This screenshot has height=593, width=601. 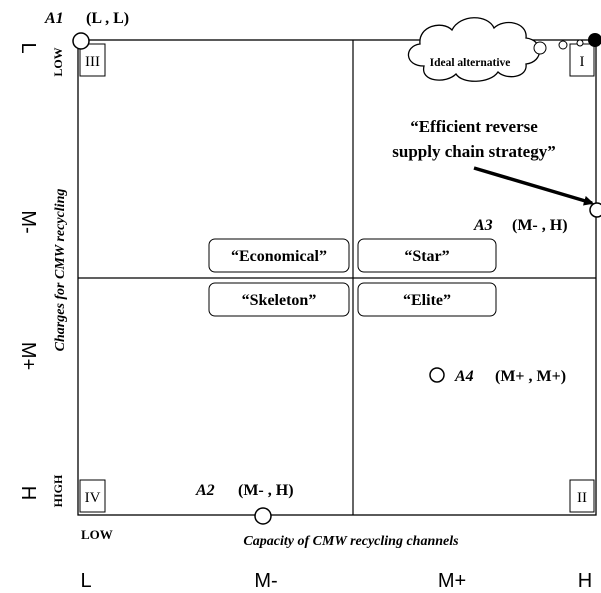 I want to click on strategy-economical: “Economical”, so click(x=279, y=255).